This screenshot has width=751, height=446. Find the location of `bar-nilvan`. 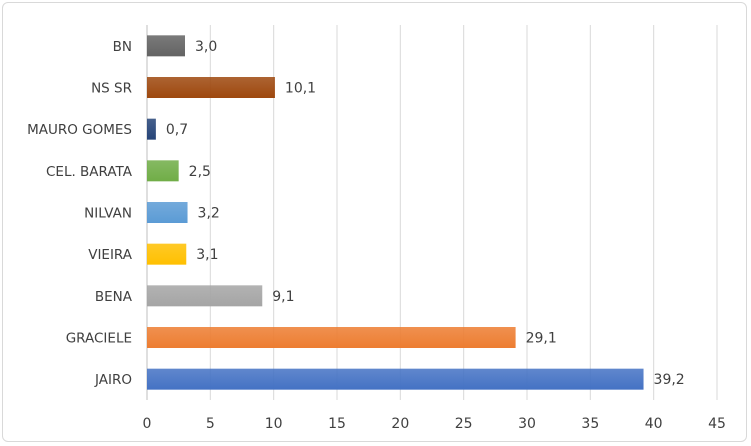

bar-nilvan is located at coordinates (167, 212).